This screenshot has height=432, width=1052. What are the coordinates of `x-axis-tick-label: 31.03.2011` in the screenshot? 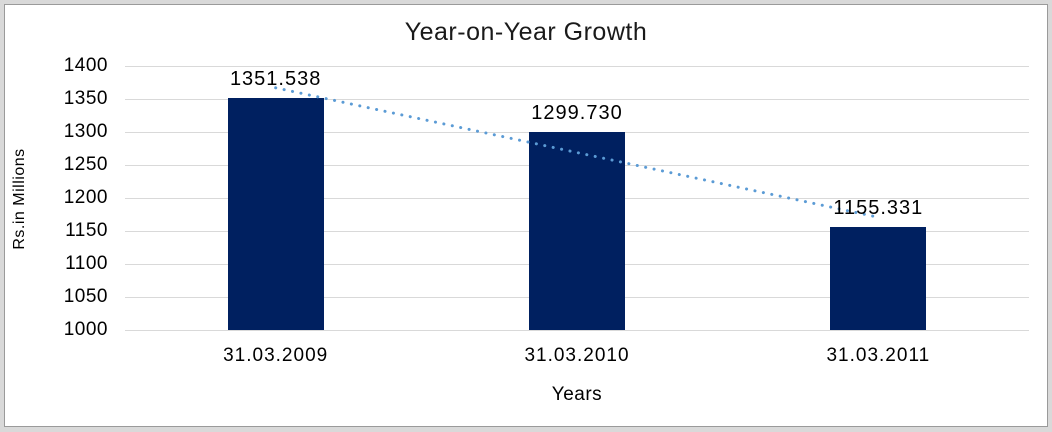 It's located at (878, 355).